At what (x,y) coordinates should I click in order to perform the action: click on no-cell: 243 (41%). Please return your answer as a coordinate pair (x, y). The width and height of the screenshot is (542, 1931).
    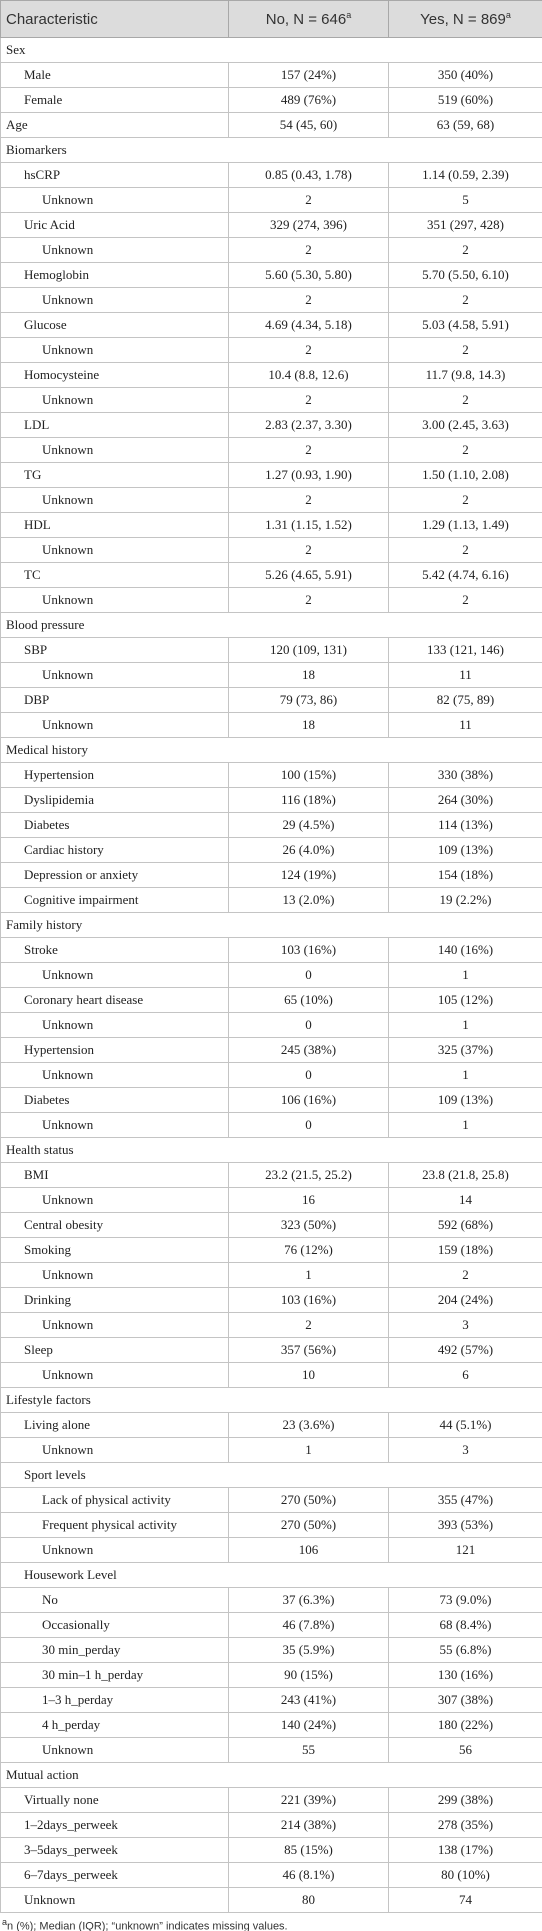
    Looking at the image, I should click on (308, 1700).